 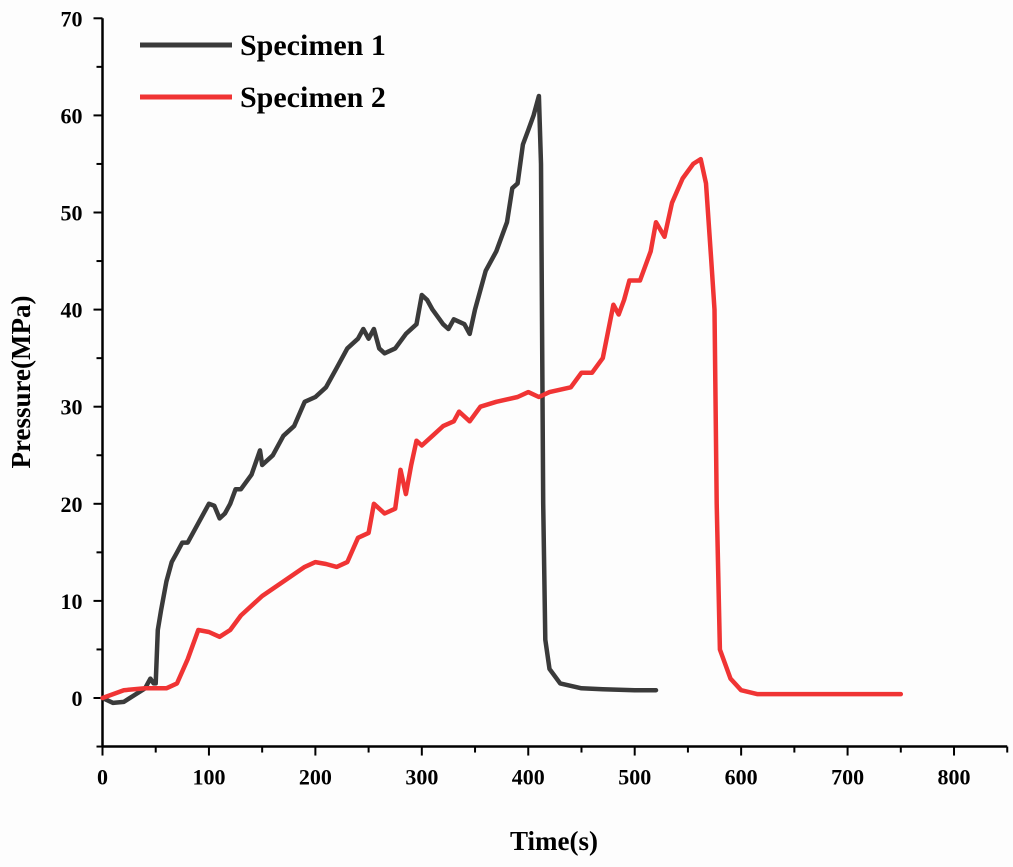 I want to click on y-tick-label: 20, so click(x=72, y=504).